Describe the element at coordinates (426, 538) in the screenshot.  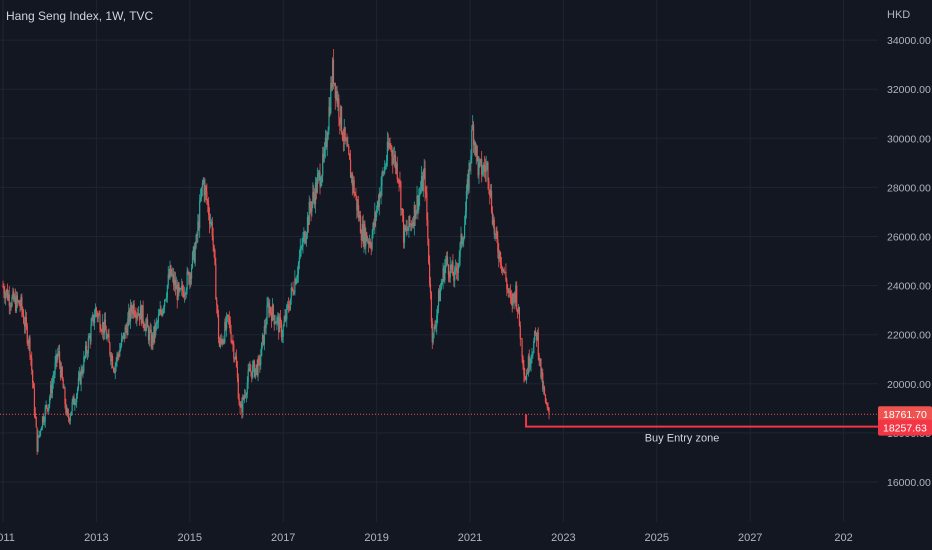
I see `time-axis: 2011 2013 2015 2017 2019 2021 2023 2025 2027 202` at that location.